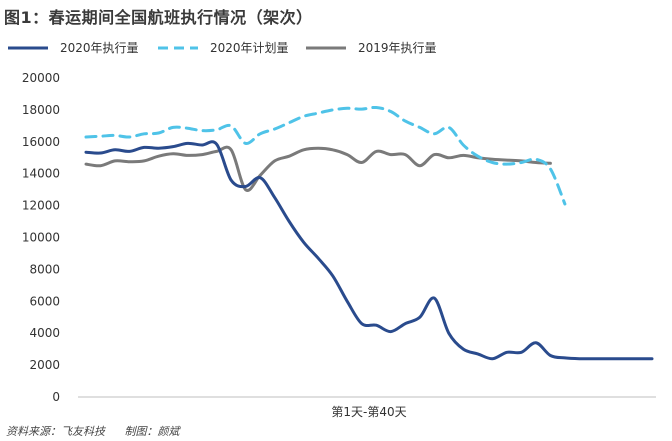 The width and height of the screenshot is (672, 441). I want to click on y-tick-label: 16000, so click(41, 142).